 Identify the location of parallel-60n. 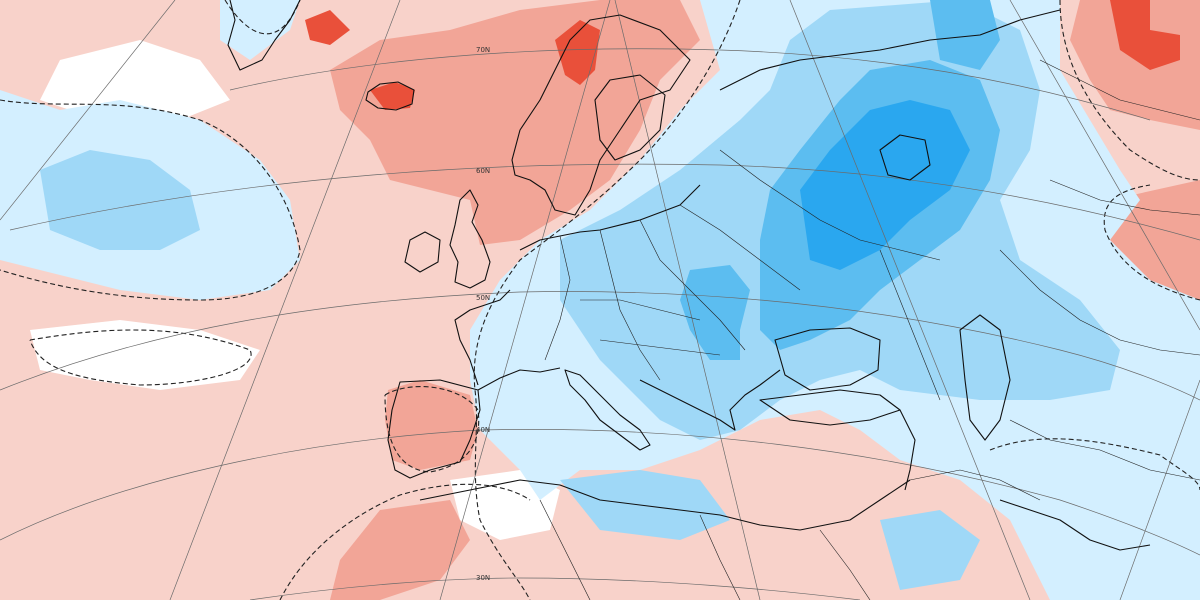
(604, 202).